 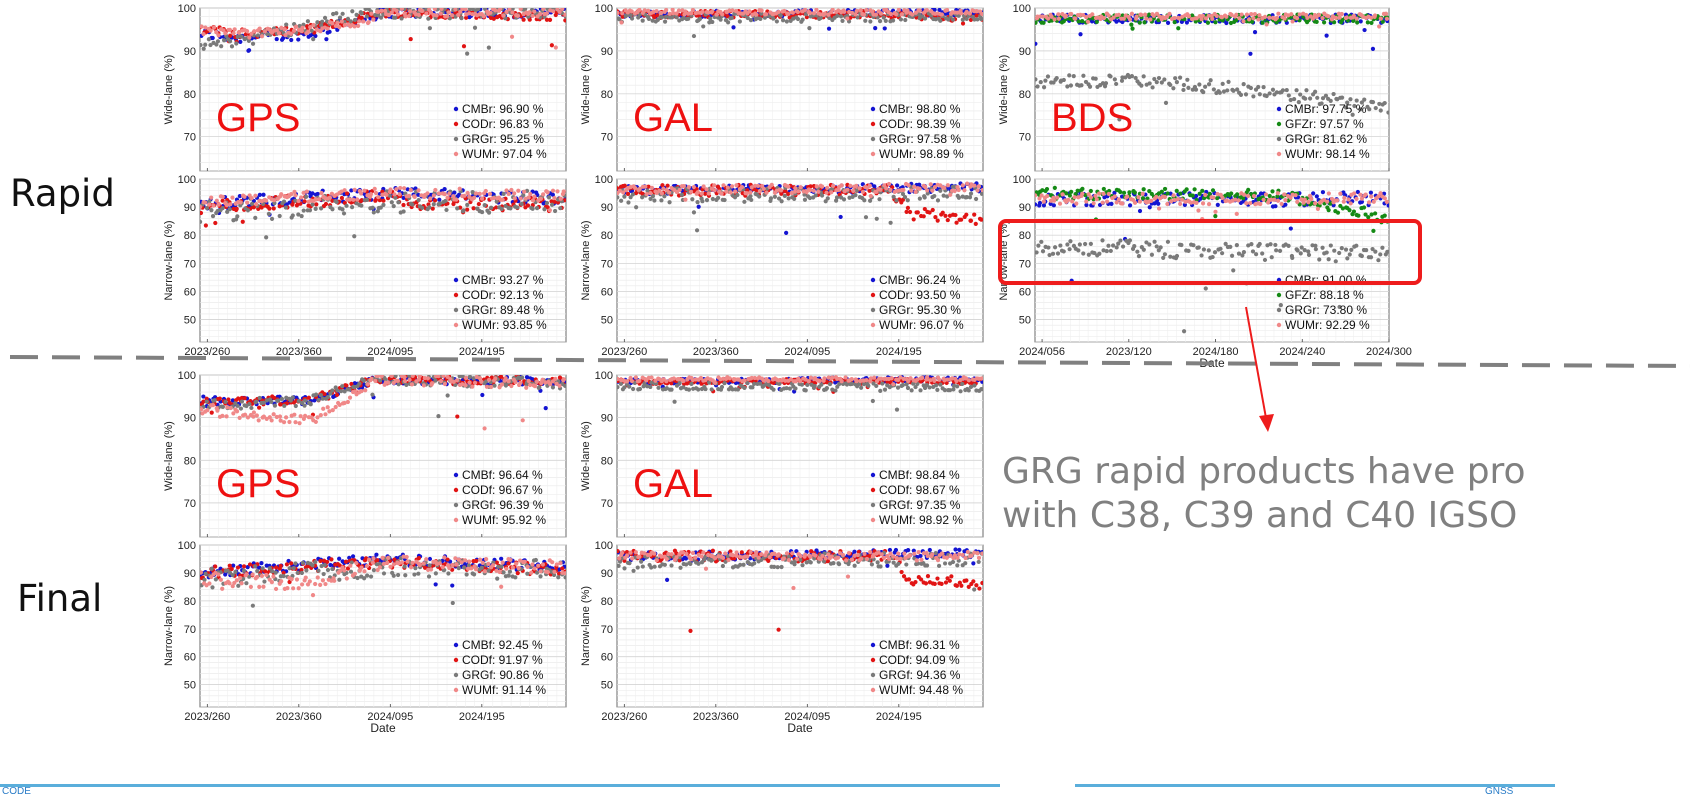 I want to click on y-tick-label: 80, so click(x=607, y=461).